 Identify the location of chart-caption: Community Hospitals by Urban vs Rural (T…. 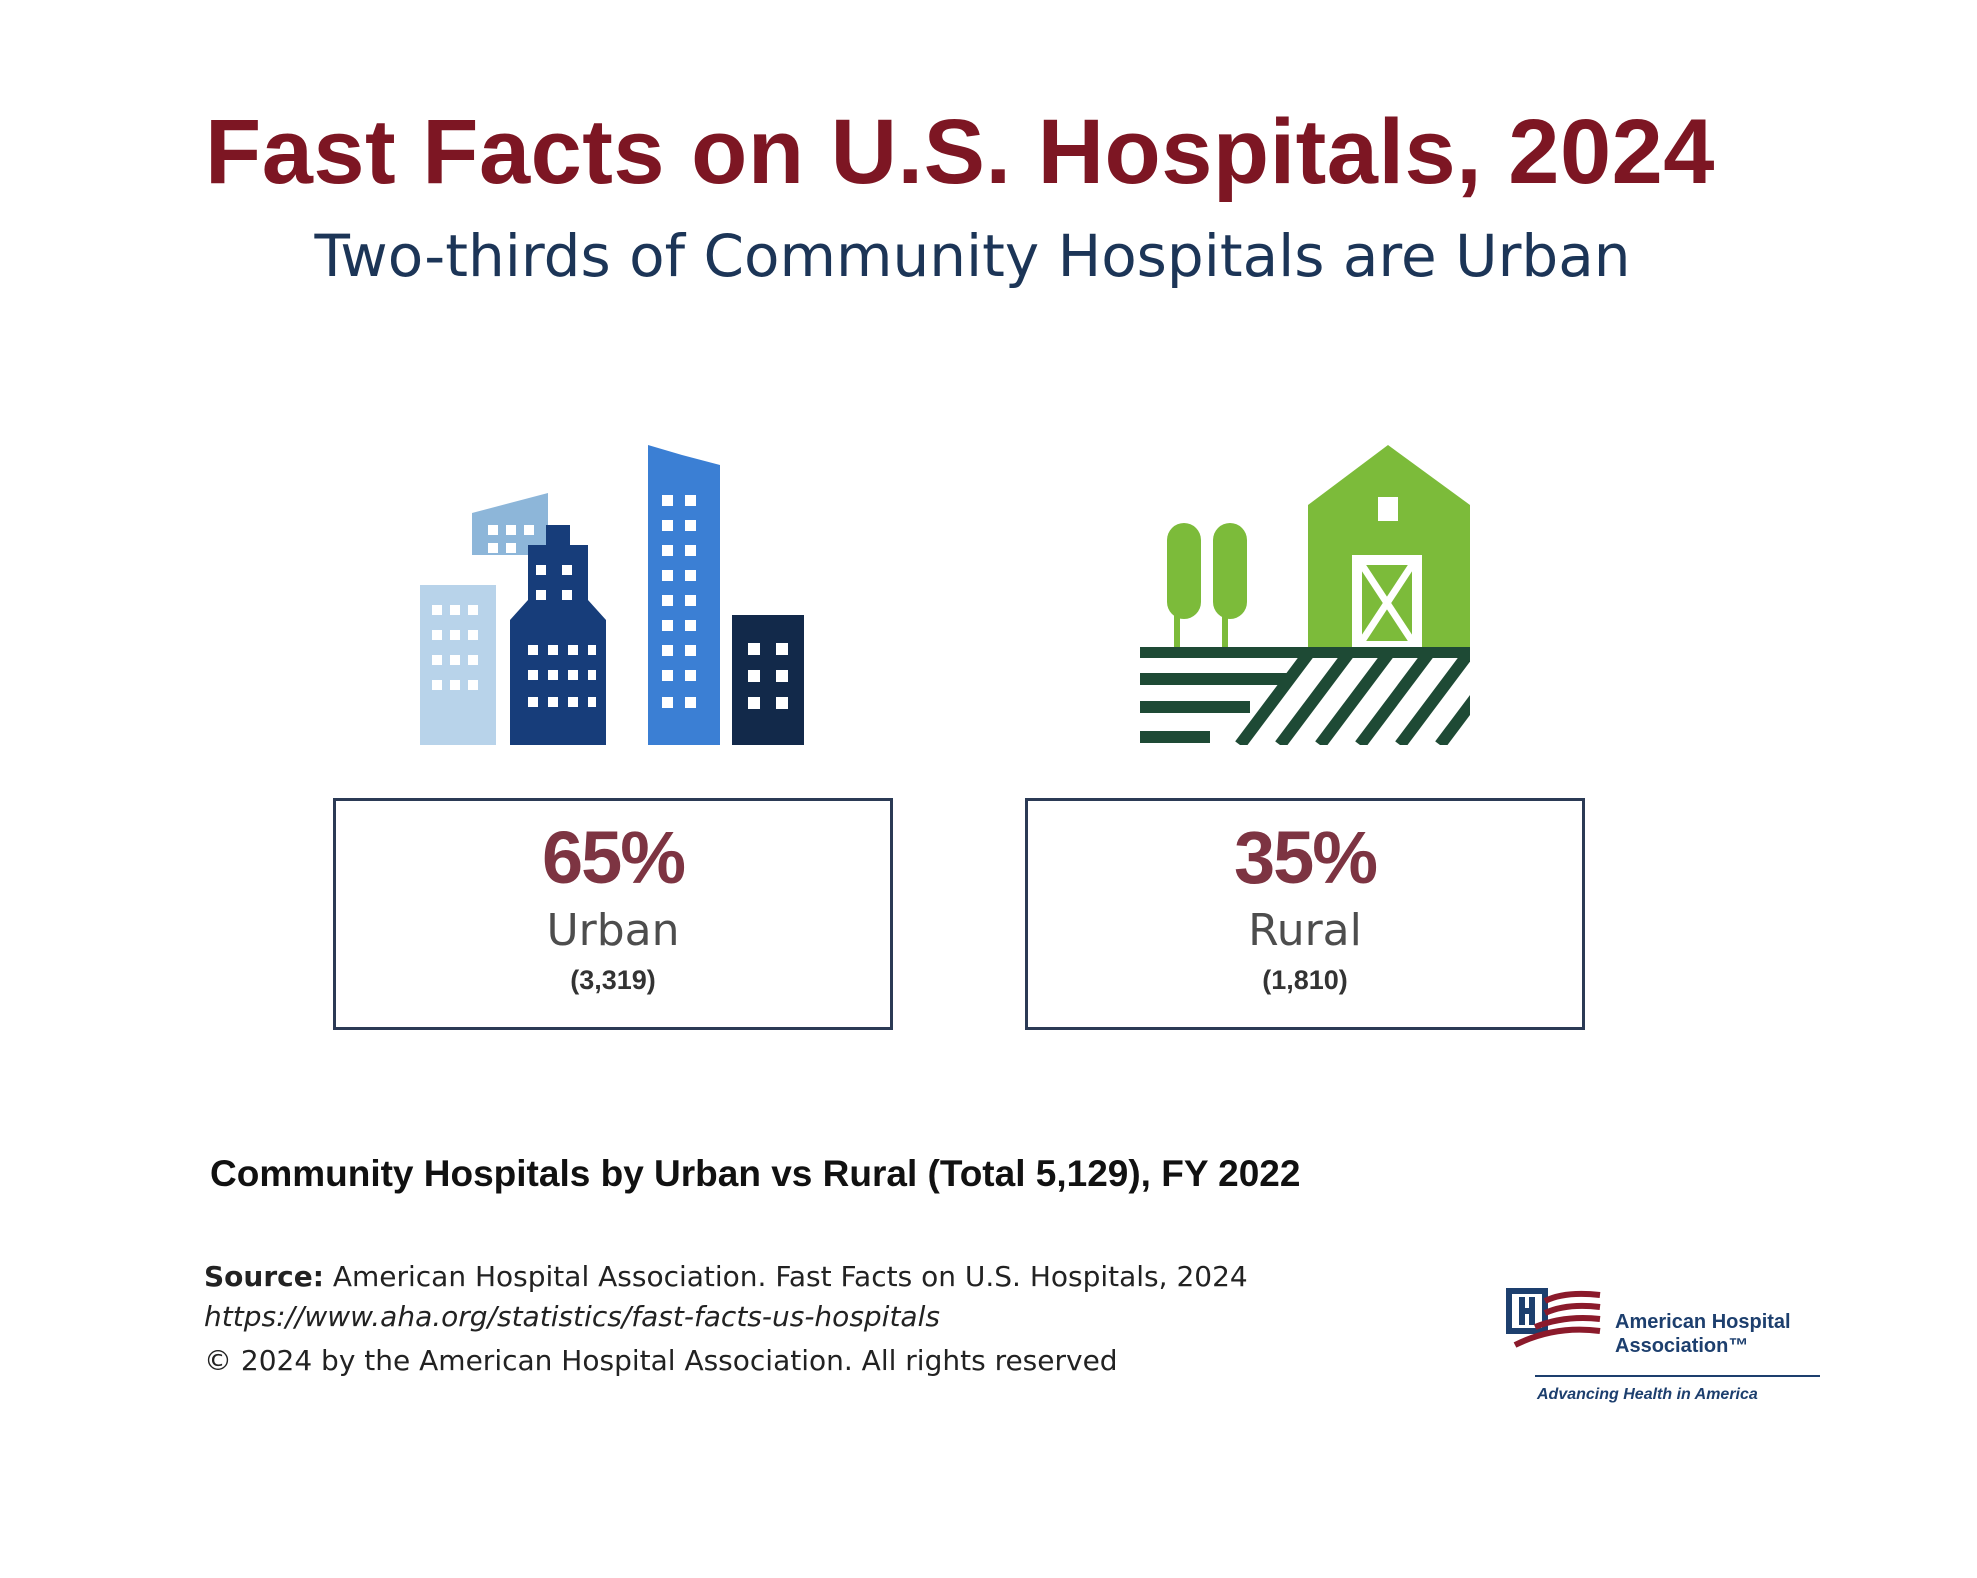
(755, 1173).